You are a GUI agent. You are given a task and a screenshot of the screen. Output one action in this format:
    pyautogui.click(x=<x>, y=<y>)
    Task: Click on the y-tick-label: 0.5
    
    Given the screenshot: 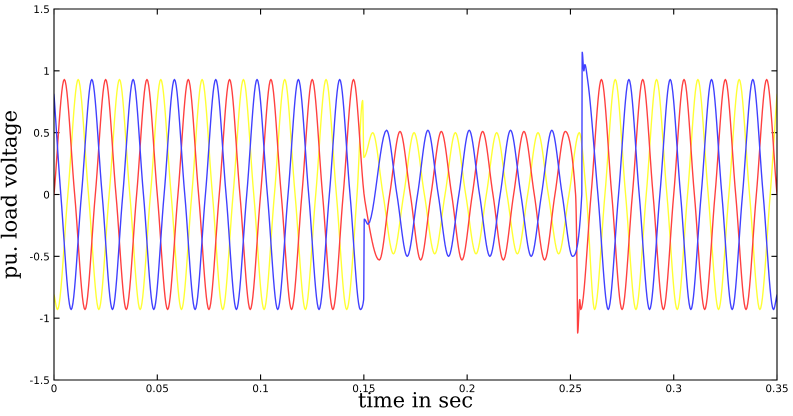 What is the action you would take?
    pyautogui.click(x=41, y=132)
    